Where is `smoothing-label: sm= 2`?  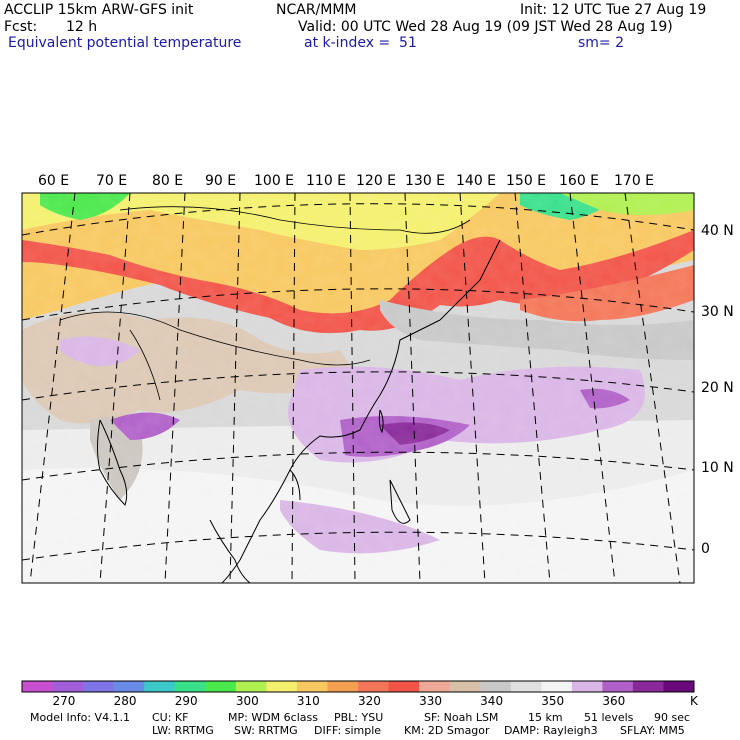
smoothing-label: sm= 2 is located at coordinates (601, 43).